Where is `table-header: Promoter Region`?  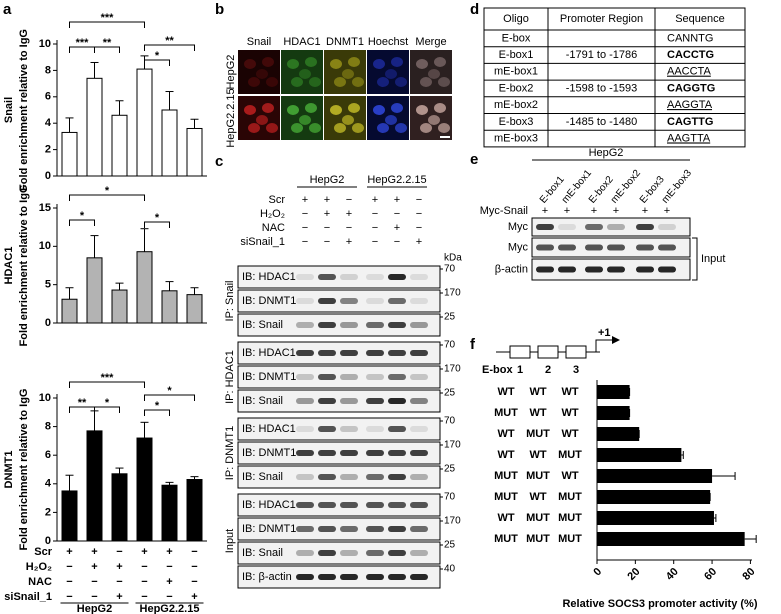 table-header: Promoter Region is located at coordinates (601, 19).